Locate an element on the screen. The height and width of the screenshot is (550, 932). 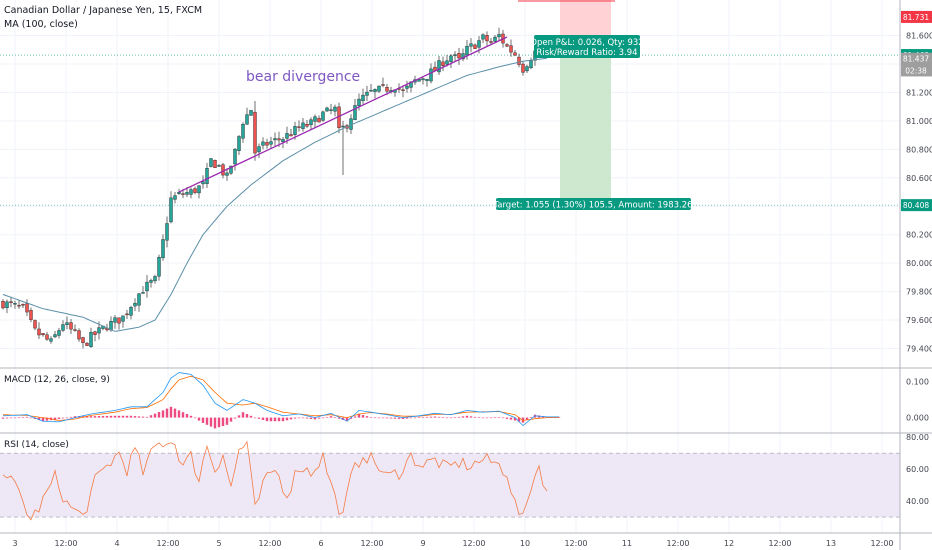
rsi-pane is located at coordinates (450, 480).